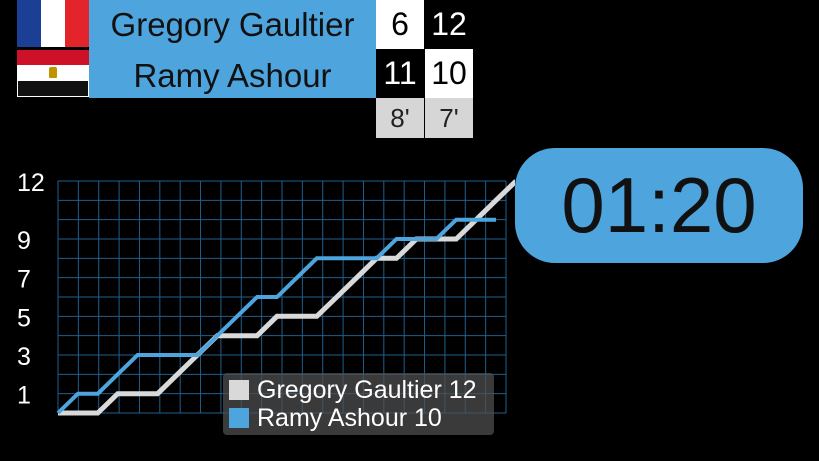  I want to click on y-tick-label: 3, so click(24, 357).